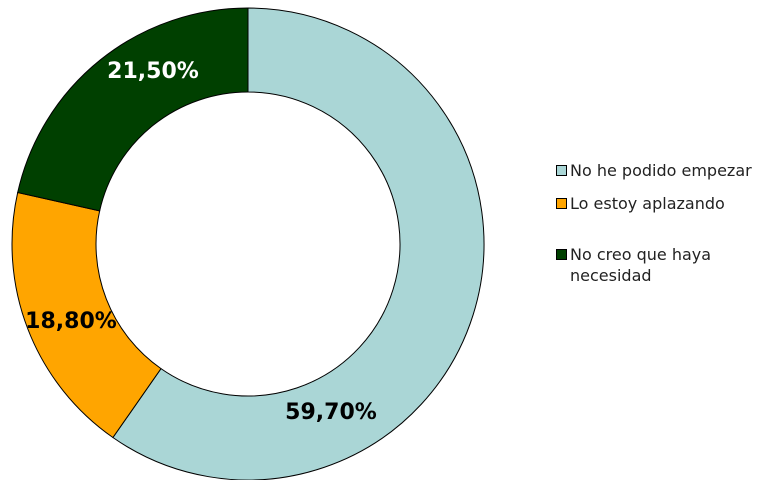 The width and height of the screenshot is (765, 480). Describe the element at coordinates (661, 170) in the screenshot. I see `legend-label: No he podido empezar` at that location.